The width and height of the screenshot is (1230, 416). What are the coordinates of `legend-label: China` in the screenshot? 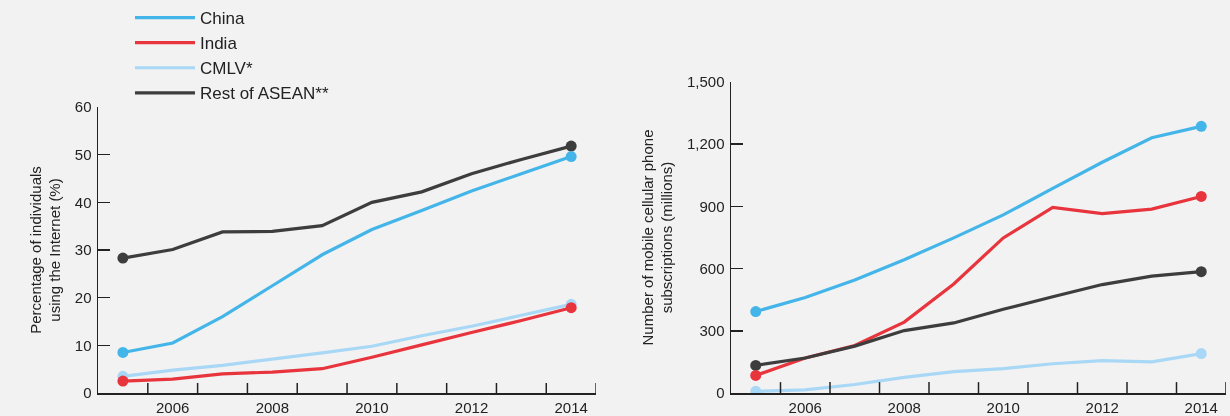 It's located at (222, 19).